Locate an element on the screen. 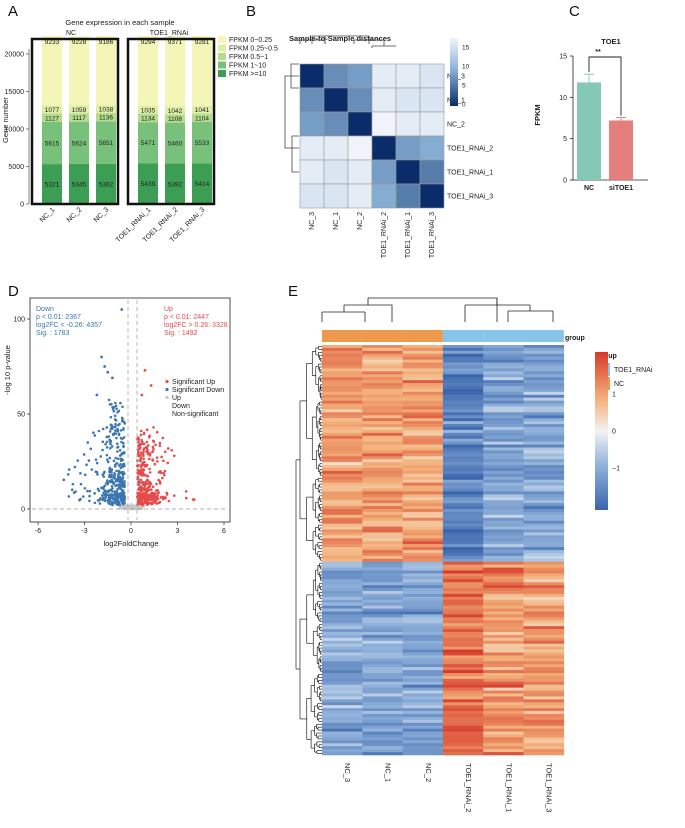  panel-a-legend-label: FPKM >=10 is located at coordinates (247, 74).